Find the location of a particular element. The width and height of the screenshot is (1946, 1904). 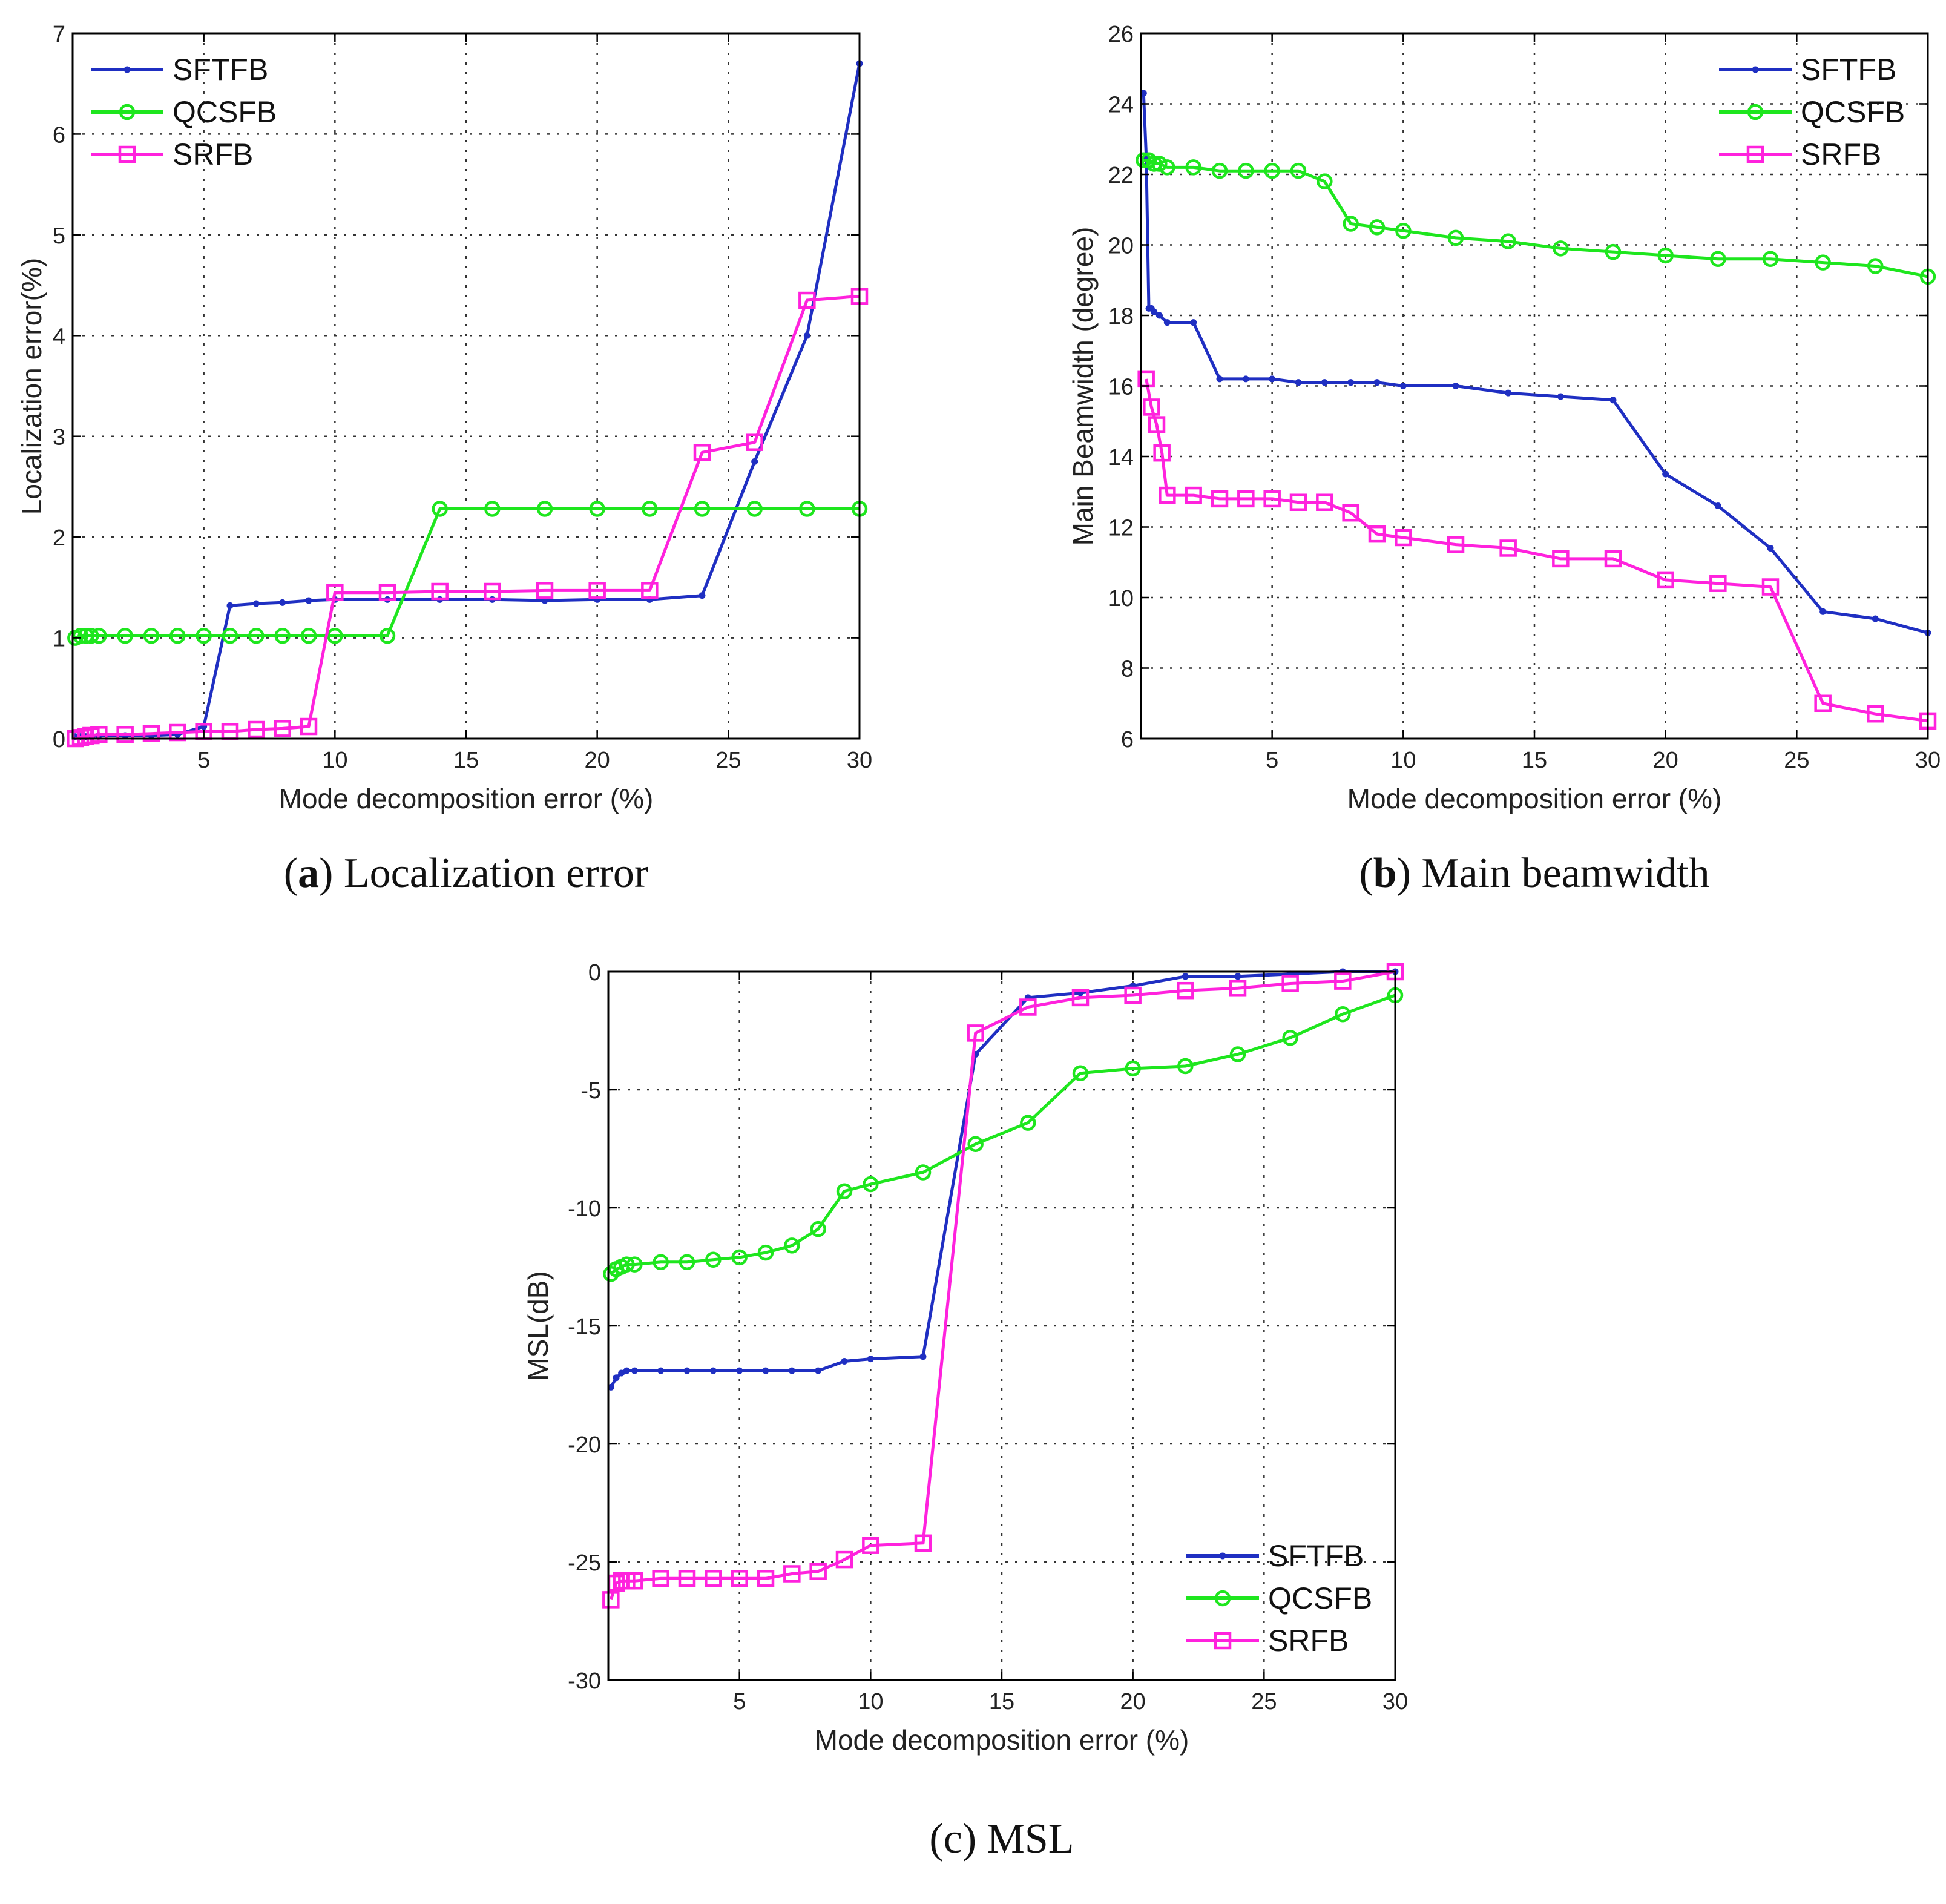

y-tick-label: 16 is located at coordinates (1121, 387).